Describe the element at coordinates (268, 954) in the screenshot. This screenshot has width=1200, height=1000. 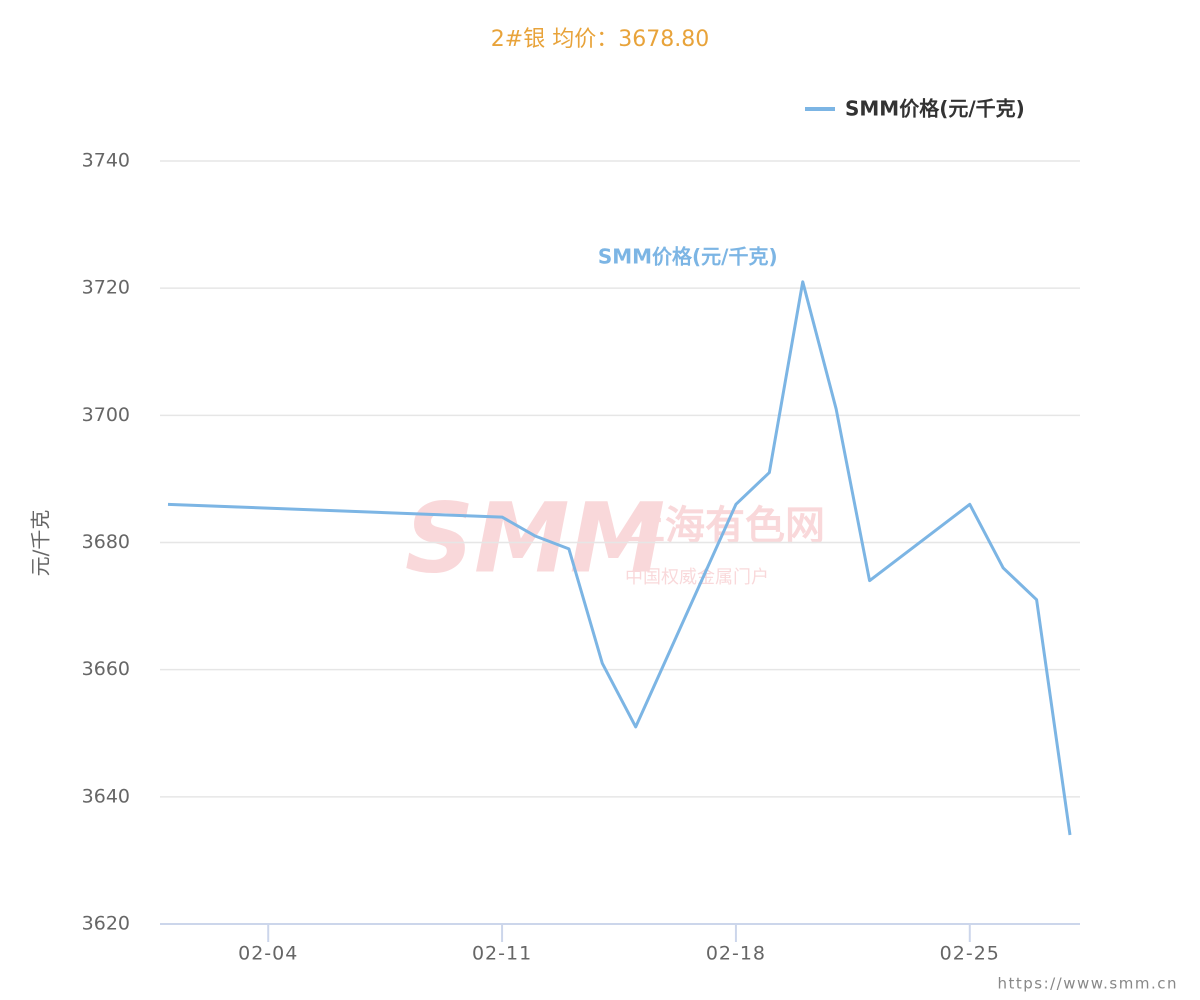
I see `x-tick-label: 02-04` at that location.